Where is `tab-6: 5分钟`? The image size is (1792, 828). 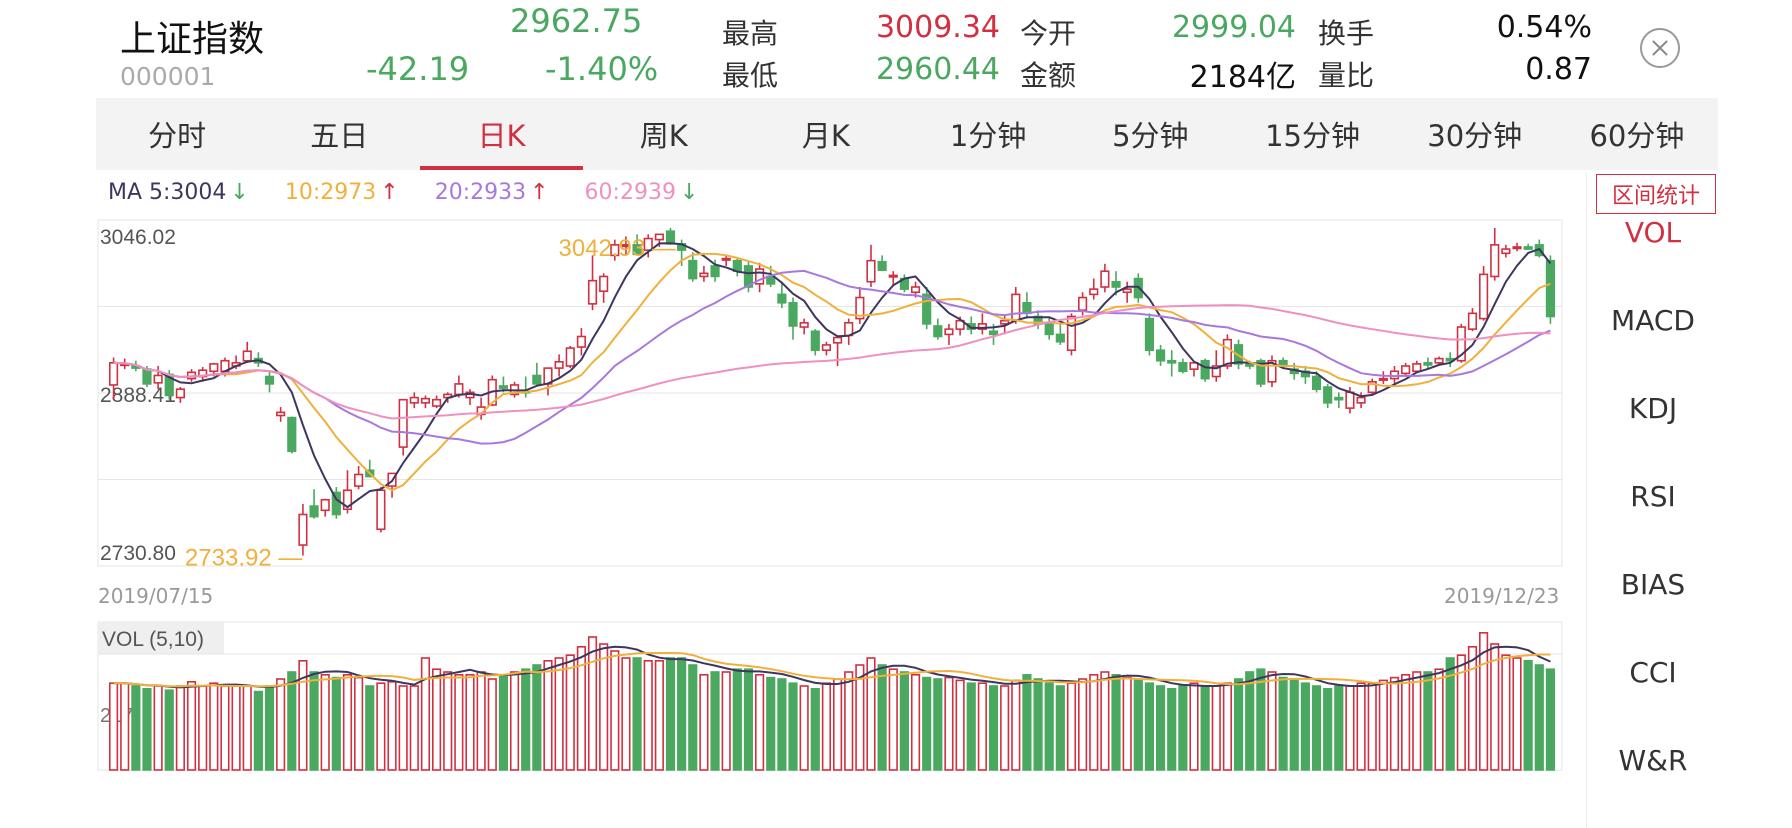 tab-6: 5分钟 is located at coordinates (1150, 136).